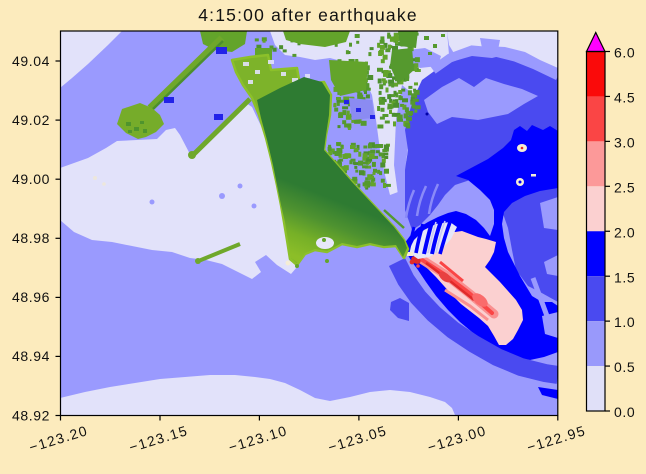 The height and width of the screenshot is (474, 646). I want to click on svg-text: 49.00, so click(31, 179).